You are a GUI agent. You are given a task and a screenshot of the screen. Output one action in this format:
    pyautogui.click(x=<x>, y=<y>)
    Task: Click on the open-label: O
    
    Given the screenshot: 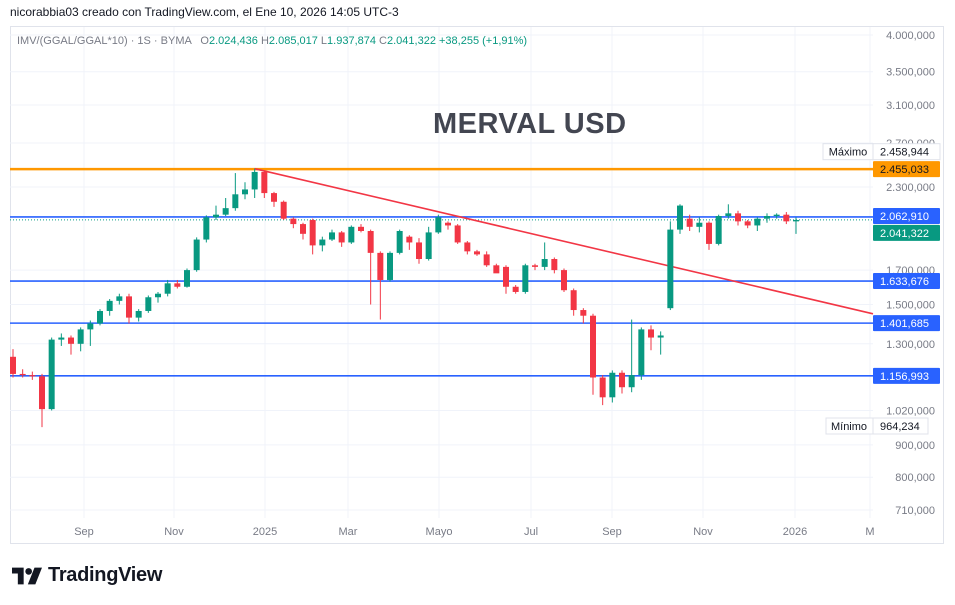 What is the action you would take?
    pyautogui.click(x=204, y=41)
    